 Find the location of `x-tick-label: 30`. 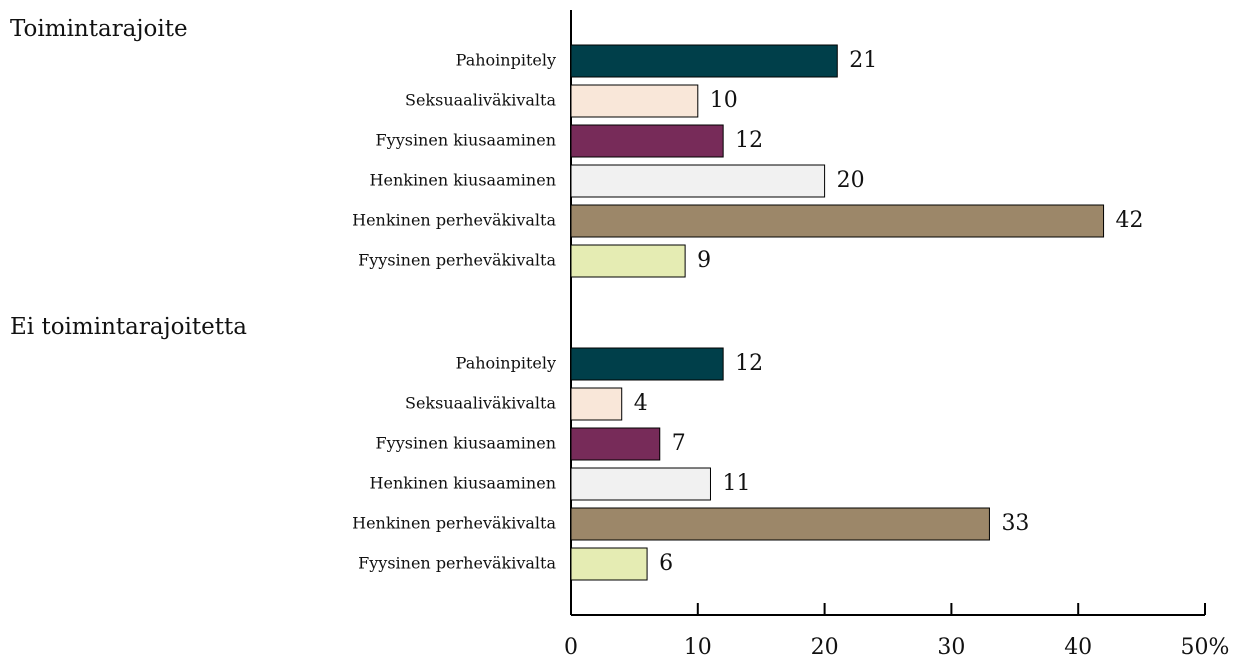

x-tick-label: 30 is located at coordinates (951, 647).